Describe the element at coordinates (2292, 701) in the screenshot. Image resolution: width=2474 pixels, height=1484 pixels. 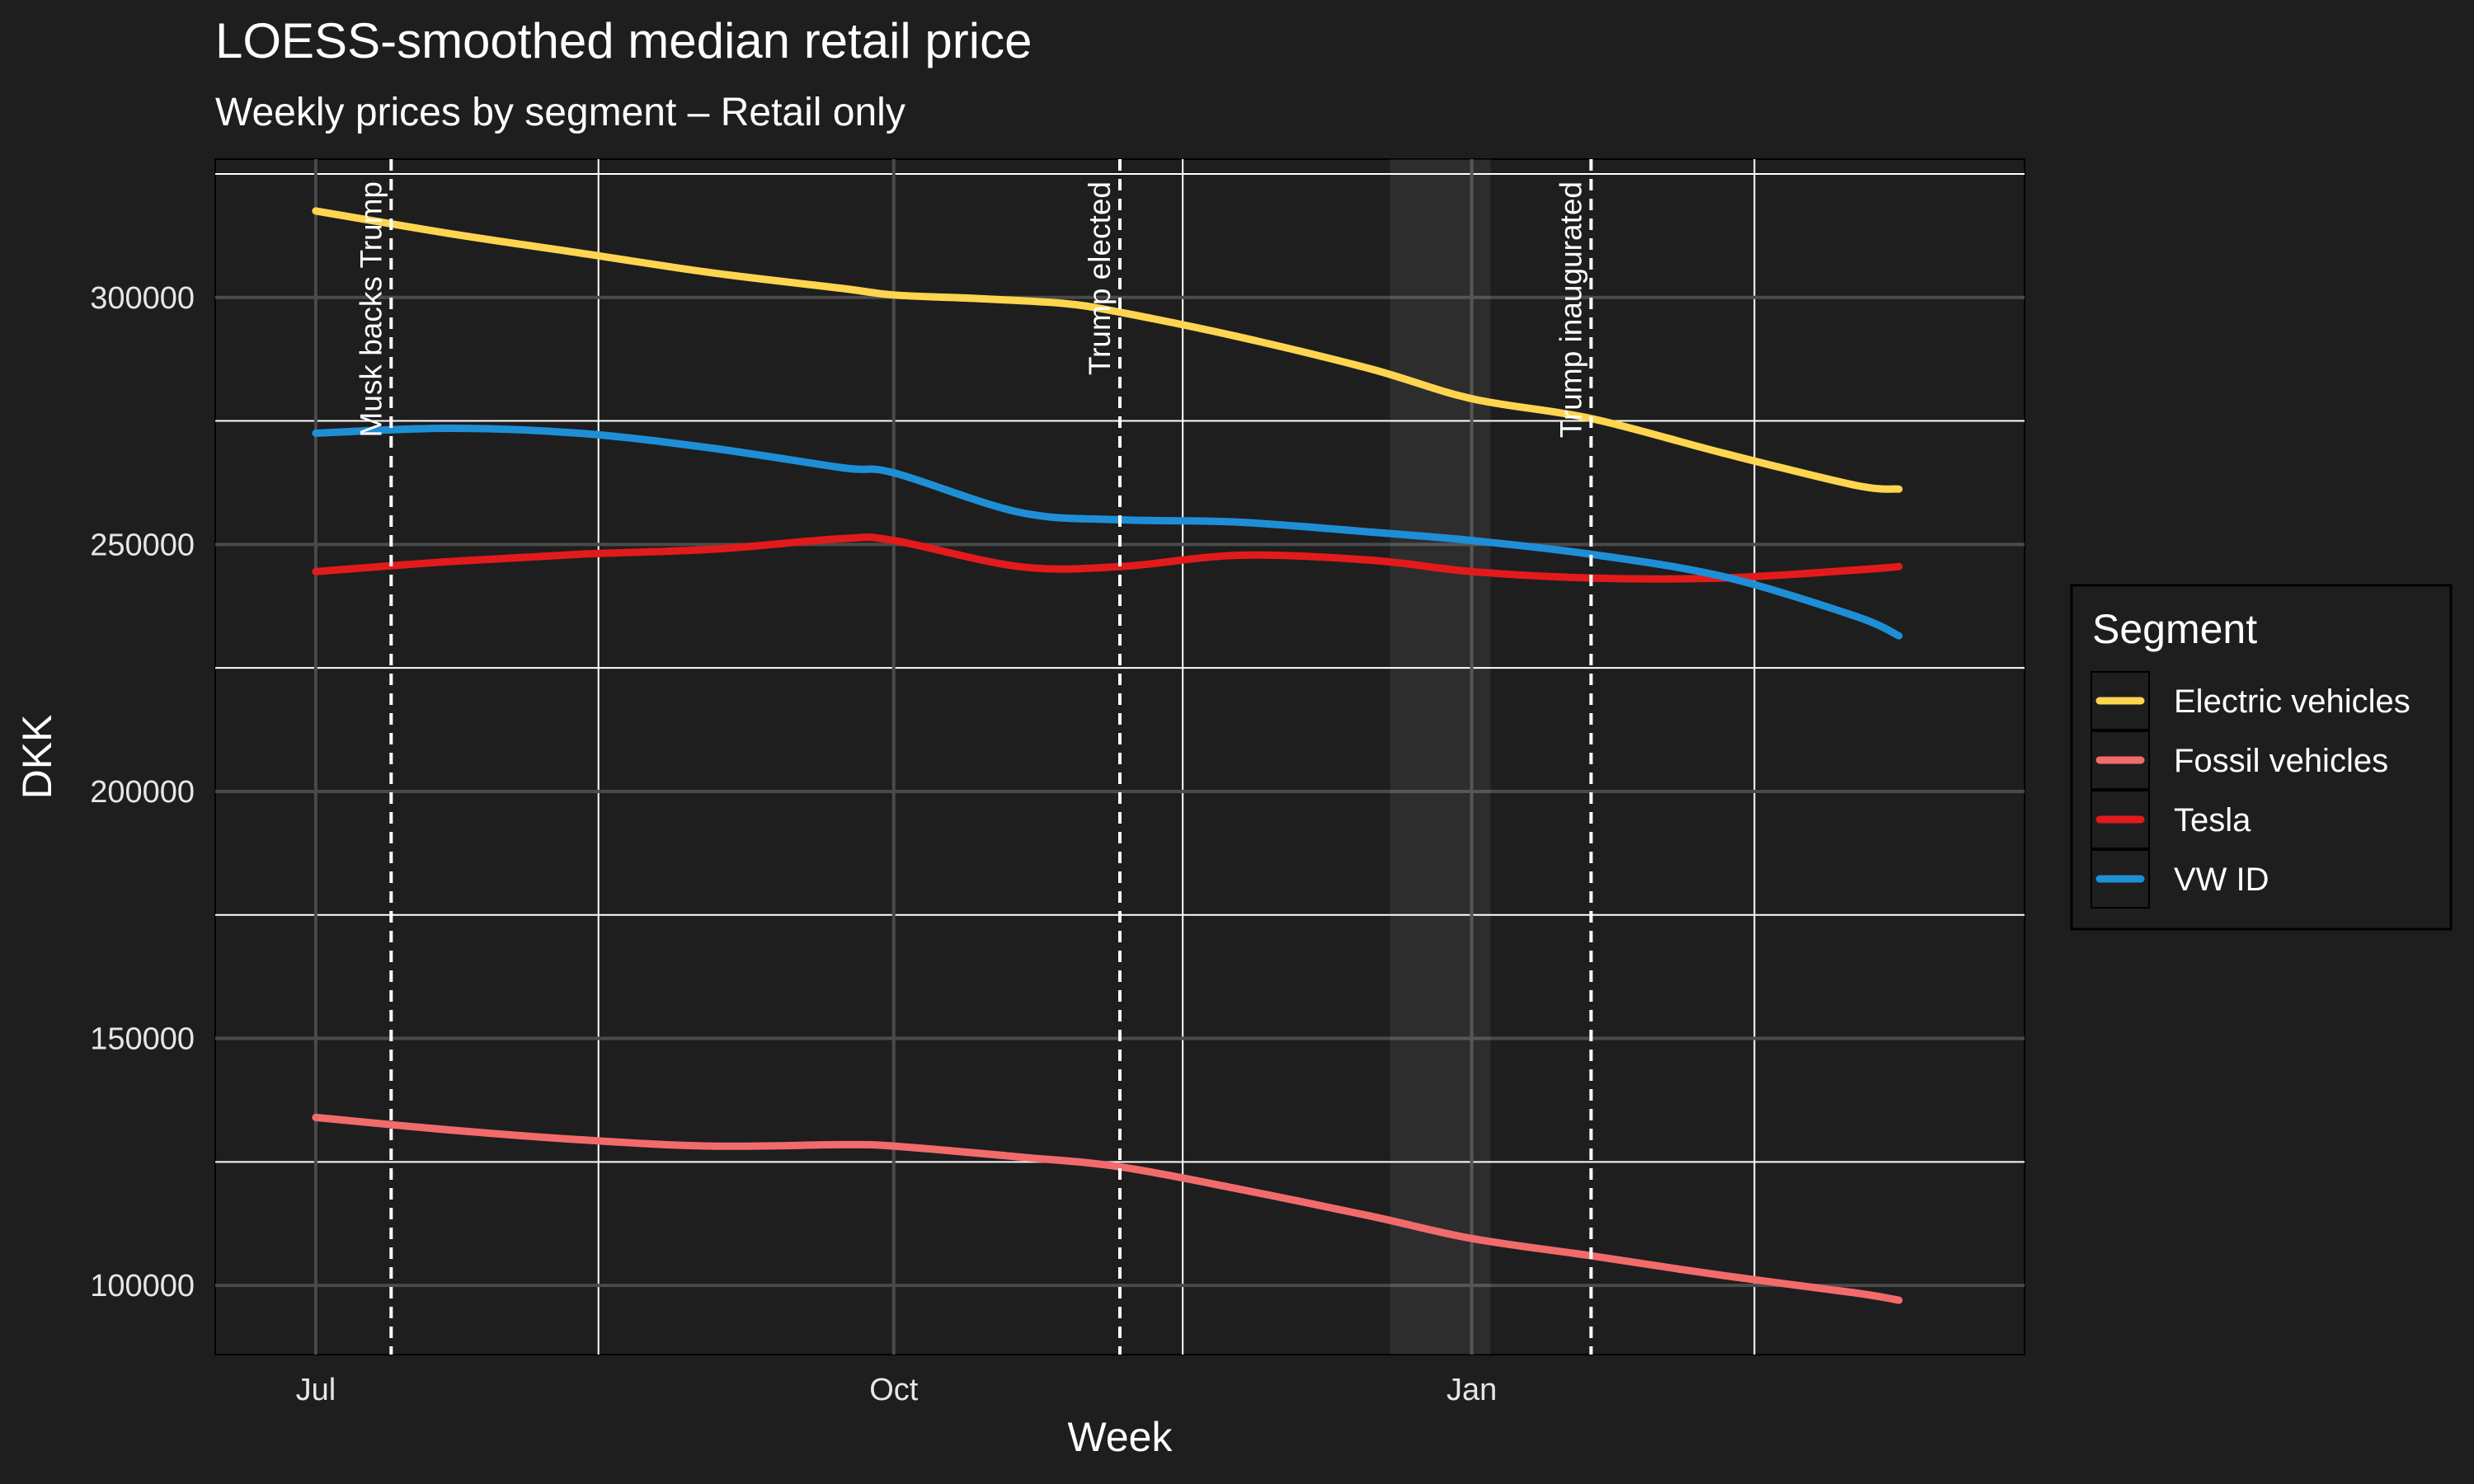
I see `legend-label-electric-vehicles: Electric vehicles` at that location.